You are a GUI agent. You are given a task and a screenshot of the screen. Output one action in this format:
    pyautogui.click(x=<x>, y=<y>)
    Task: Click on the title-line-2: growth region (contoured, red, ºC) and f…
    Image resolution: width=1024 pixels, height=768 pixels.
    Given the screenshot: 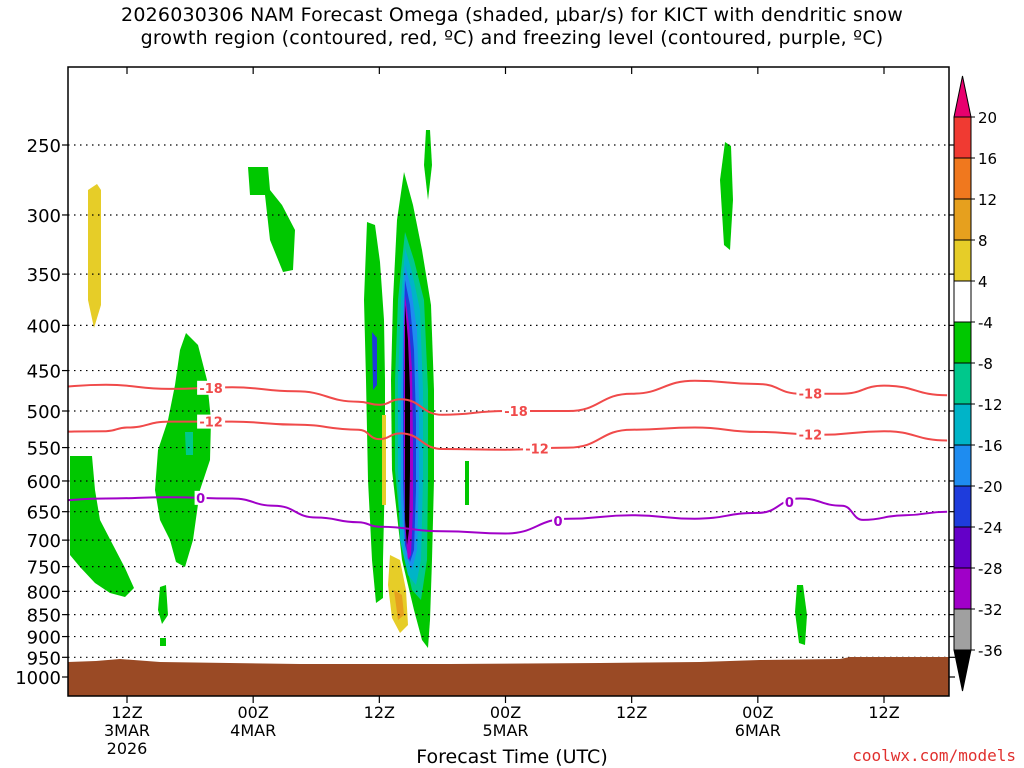 What is the action you would take?
    pyautogui.click(x=512, y=38)
    